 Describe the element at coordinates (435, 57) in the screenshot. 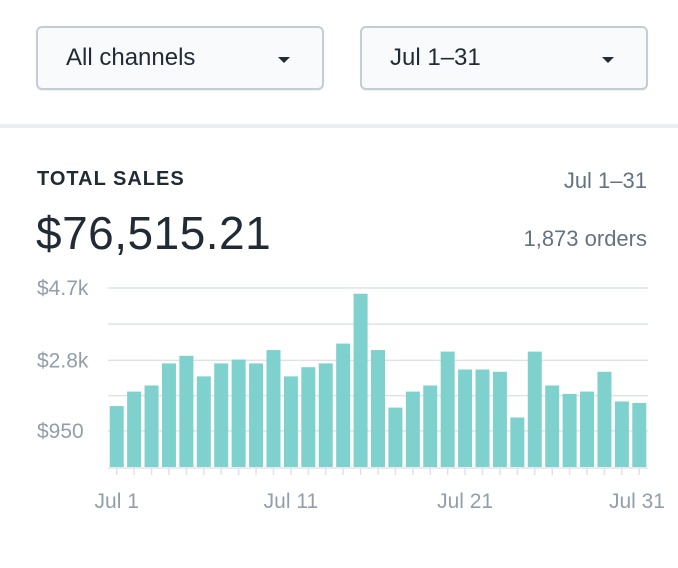

I see `date-range-select-value: Jul 1–31` at that location.